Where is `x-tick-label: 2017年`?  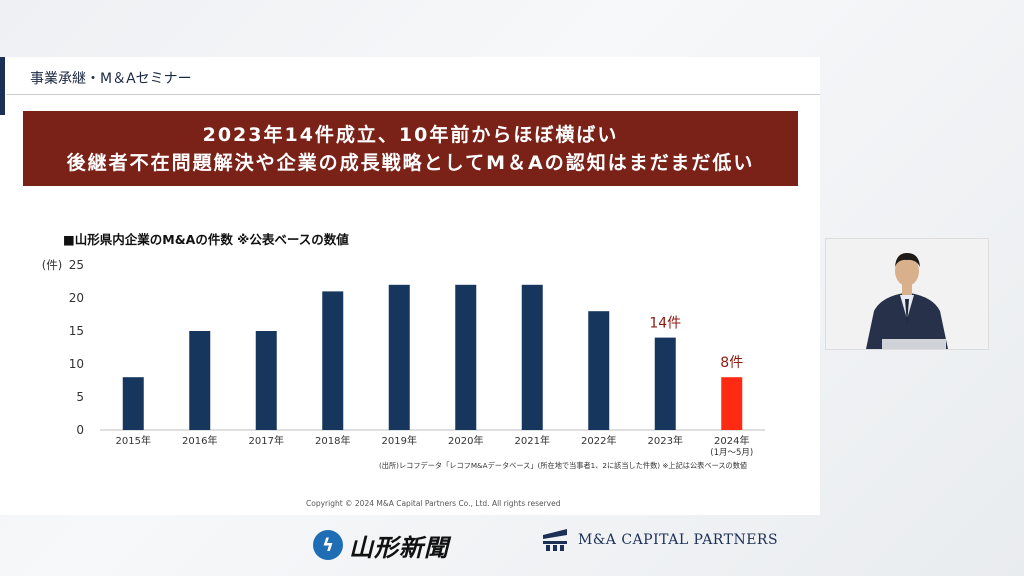 x-tick-label: 2017年 is located at coordinates (266, 440).